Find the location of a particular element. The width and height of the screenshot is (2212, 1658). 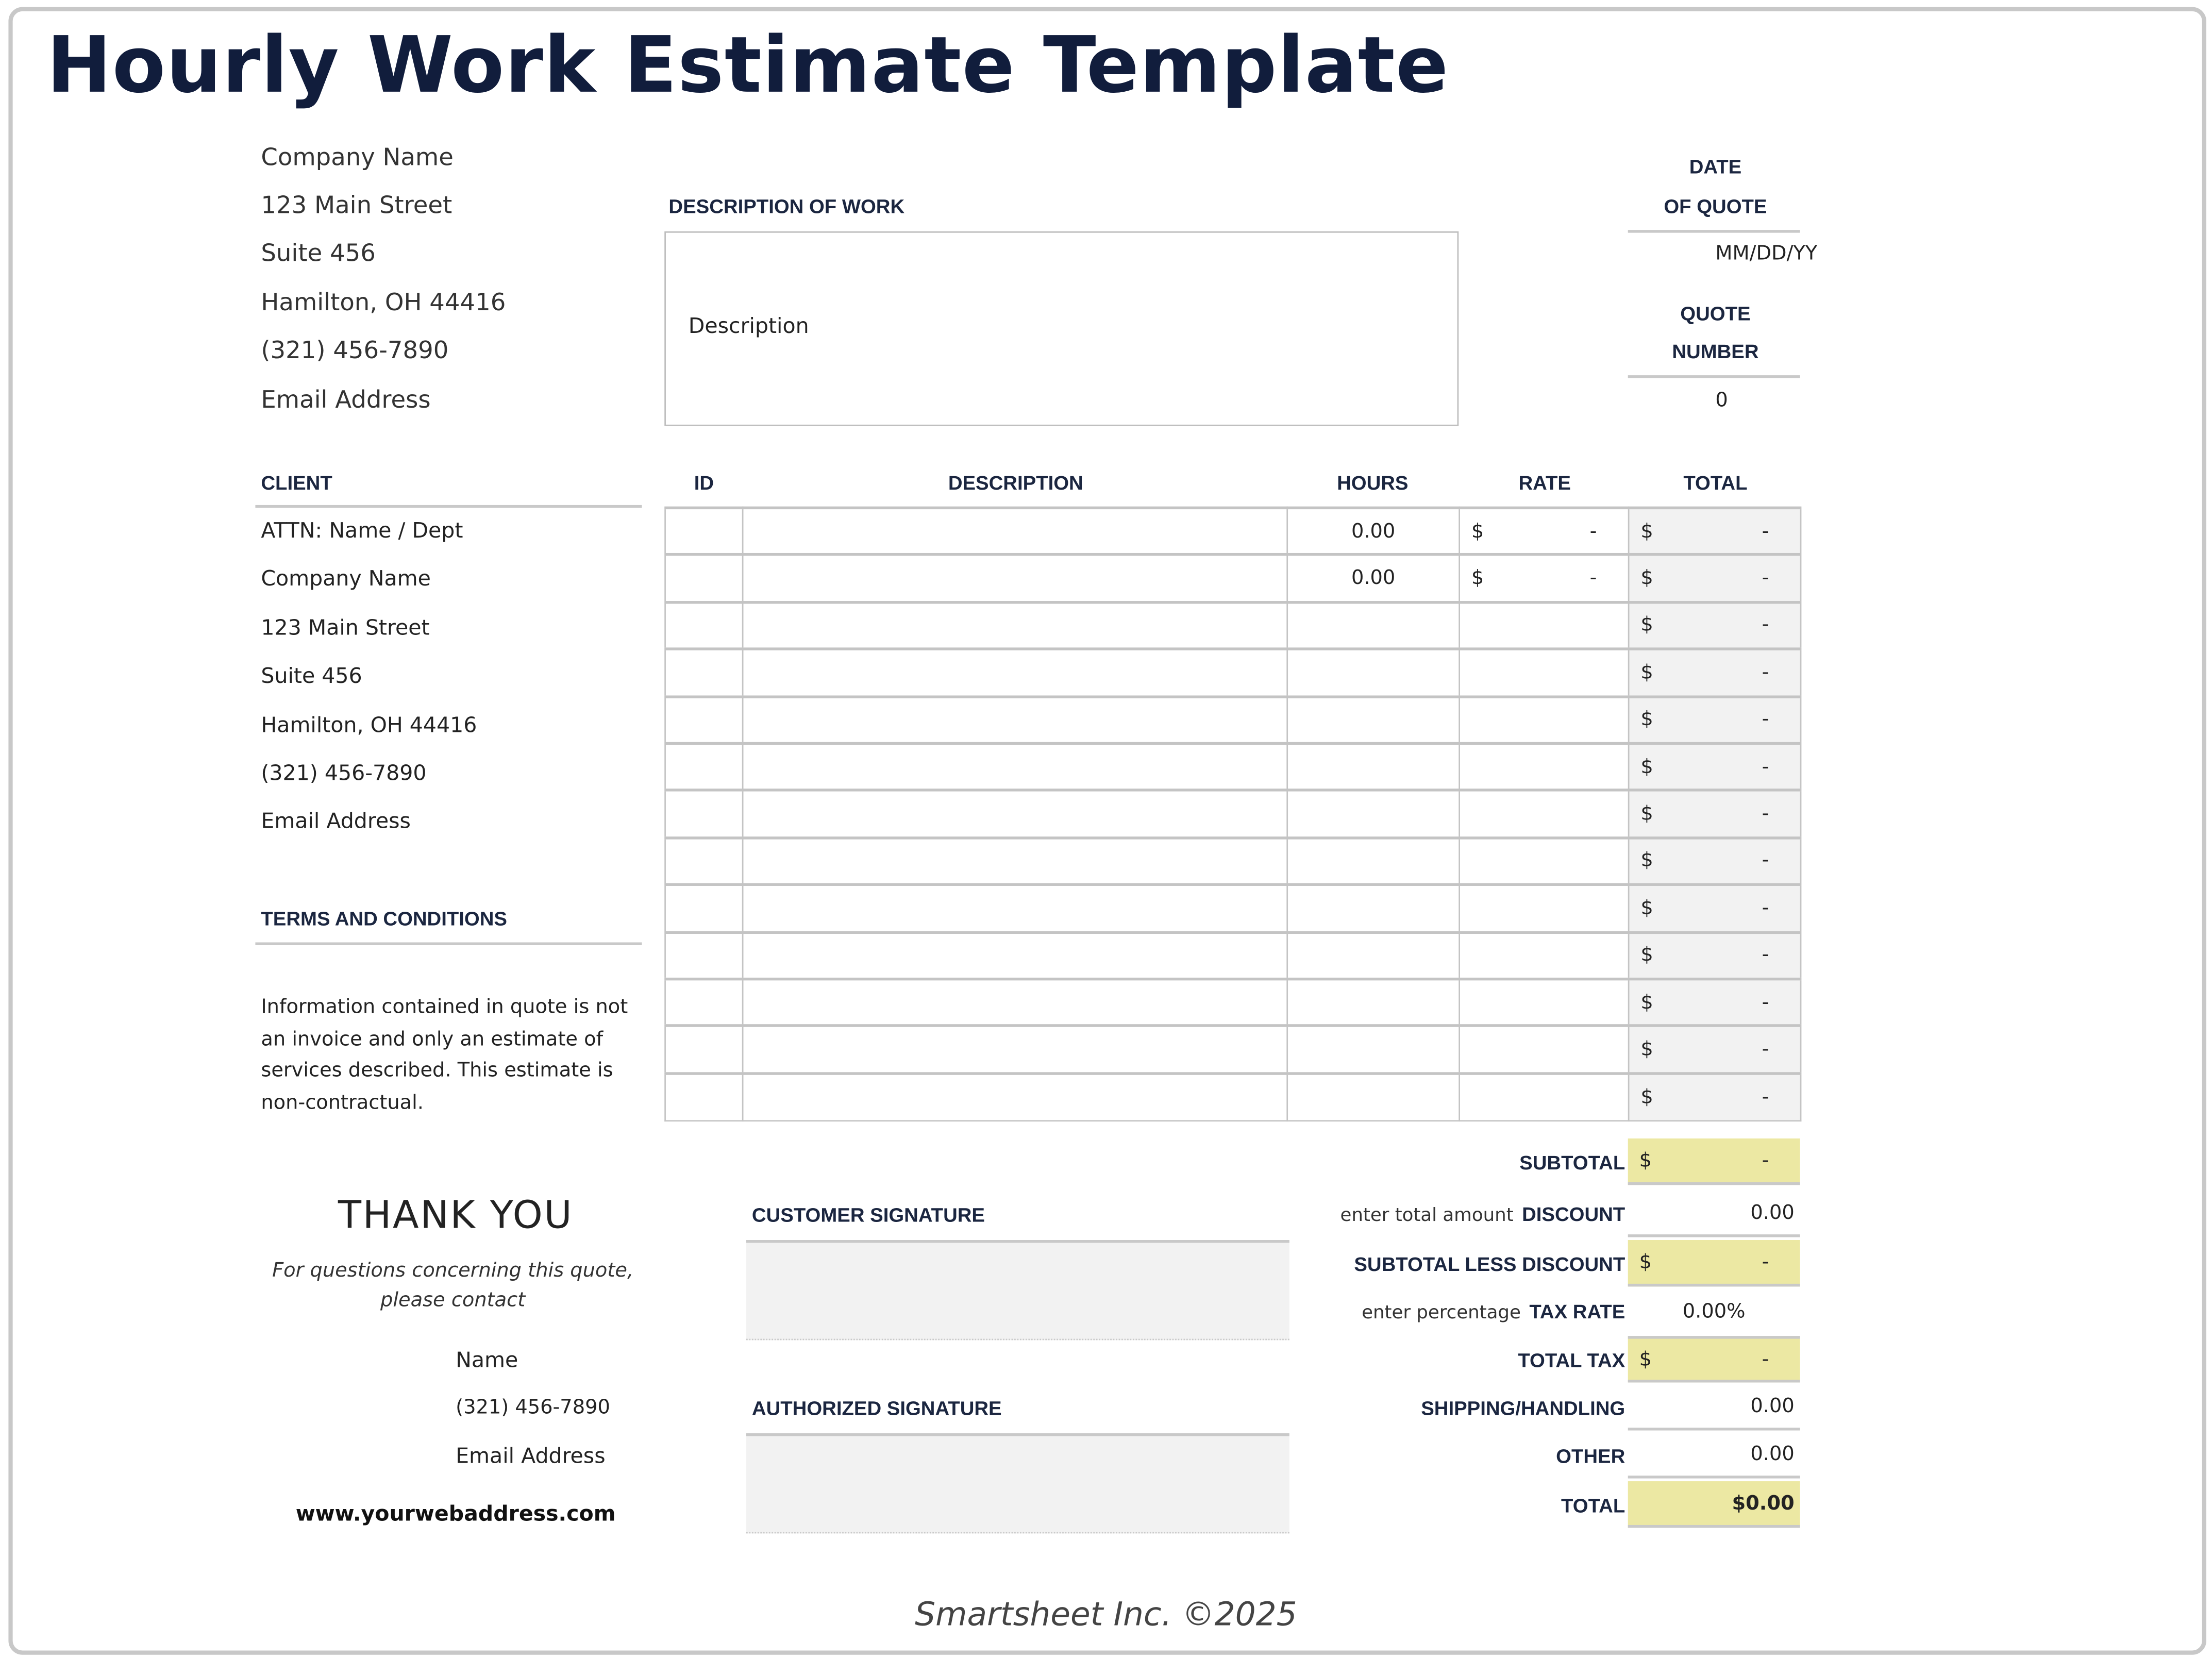

discount-label: enter total amount DISCOUNT is located at coordinates (1482, 1214).